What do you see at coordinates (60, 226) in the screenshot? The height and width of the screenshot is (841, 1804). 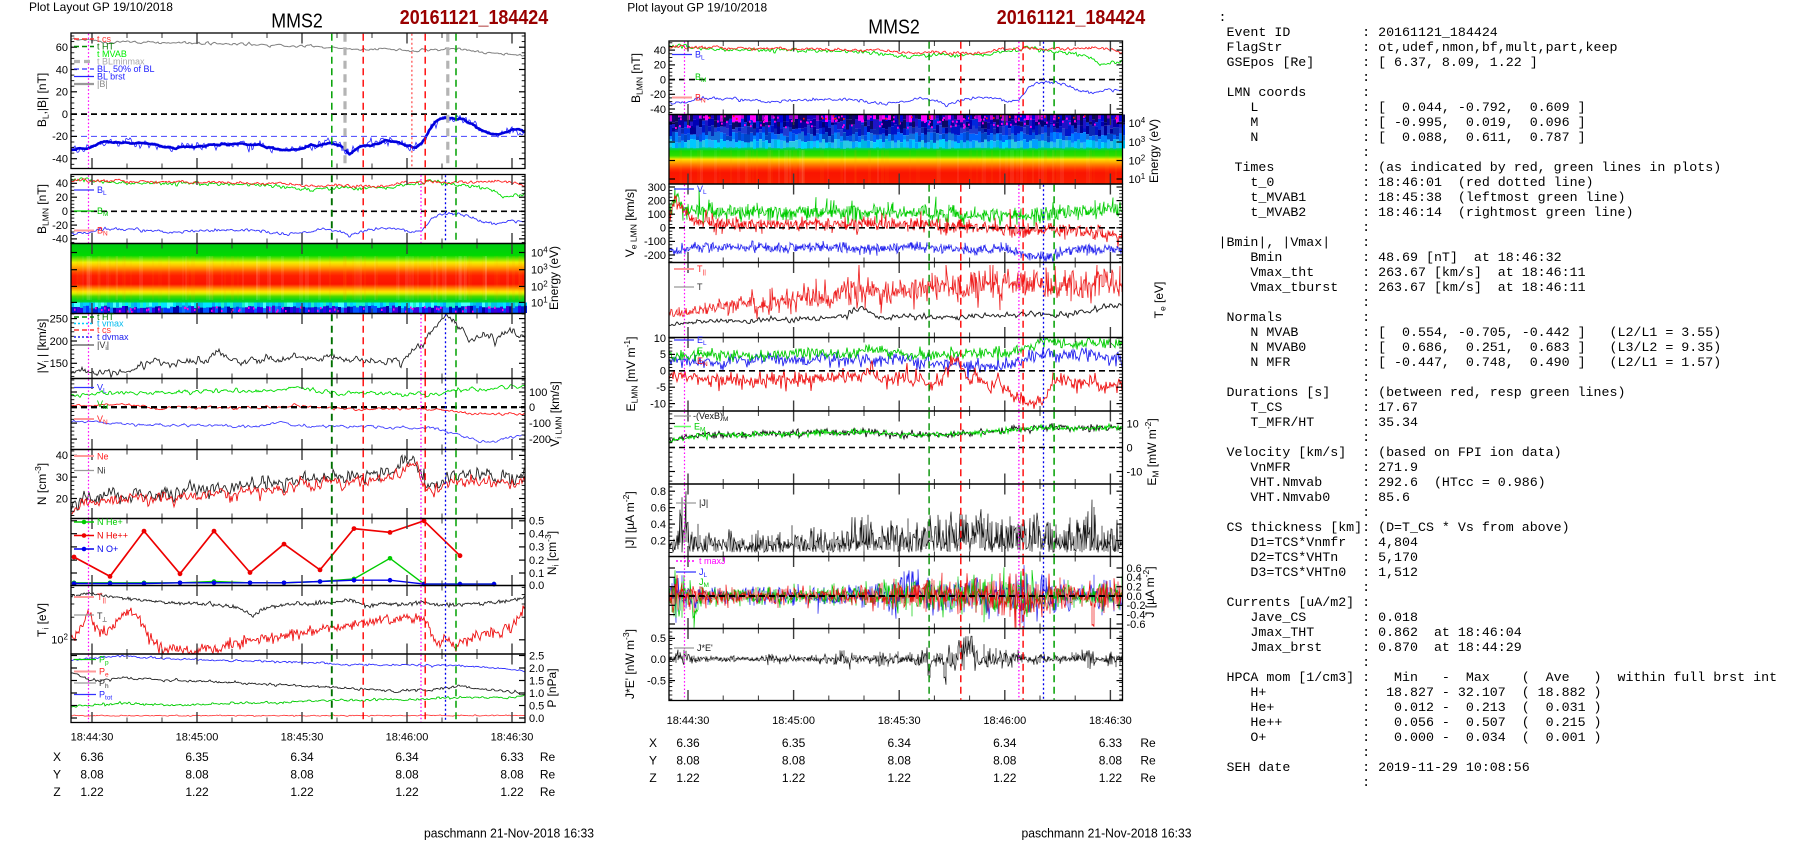 I see `svg-text: -20` at bounding box center [60, 226].